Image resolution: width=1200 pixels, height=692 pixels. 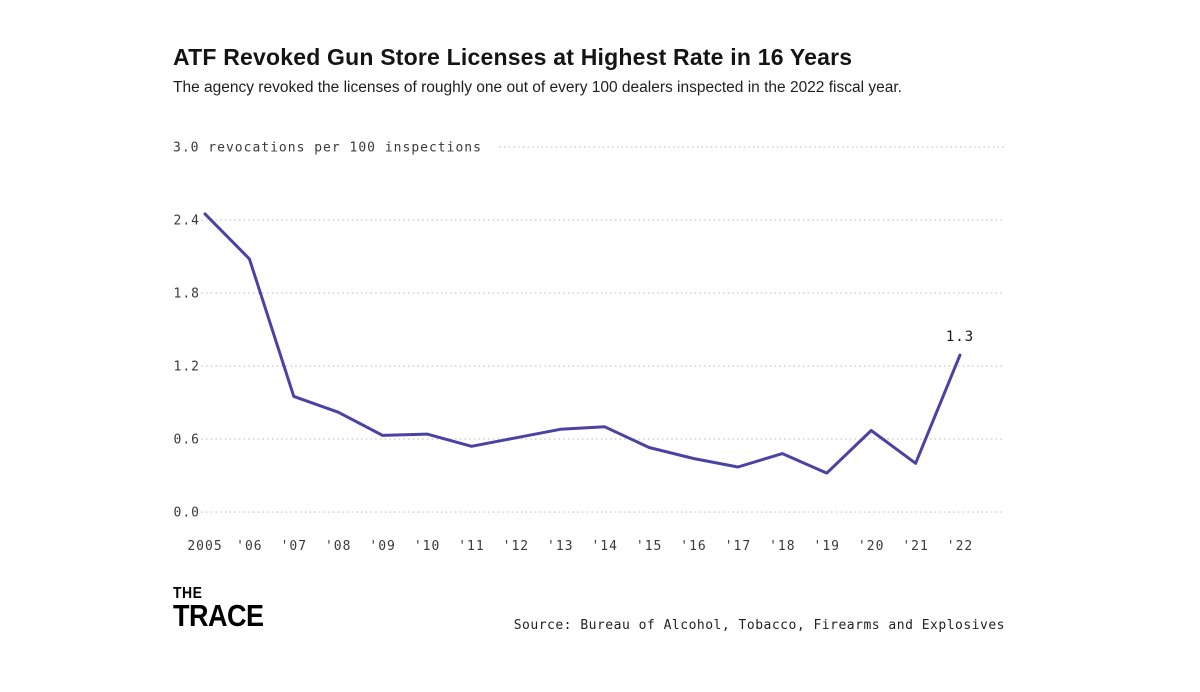 What do you see at coordinates (327, 148) in the screenshot?
I see `y-axis-title: 3.0 revocations per 100 inspections` at bounding box center [327, 148].